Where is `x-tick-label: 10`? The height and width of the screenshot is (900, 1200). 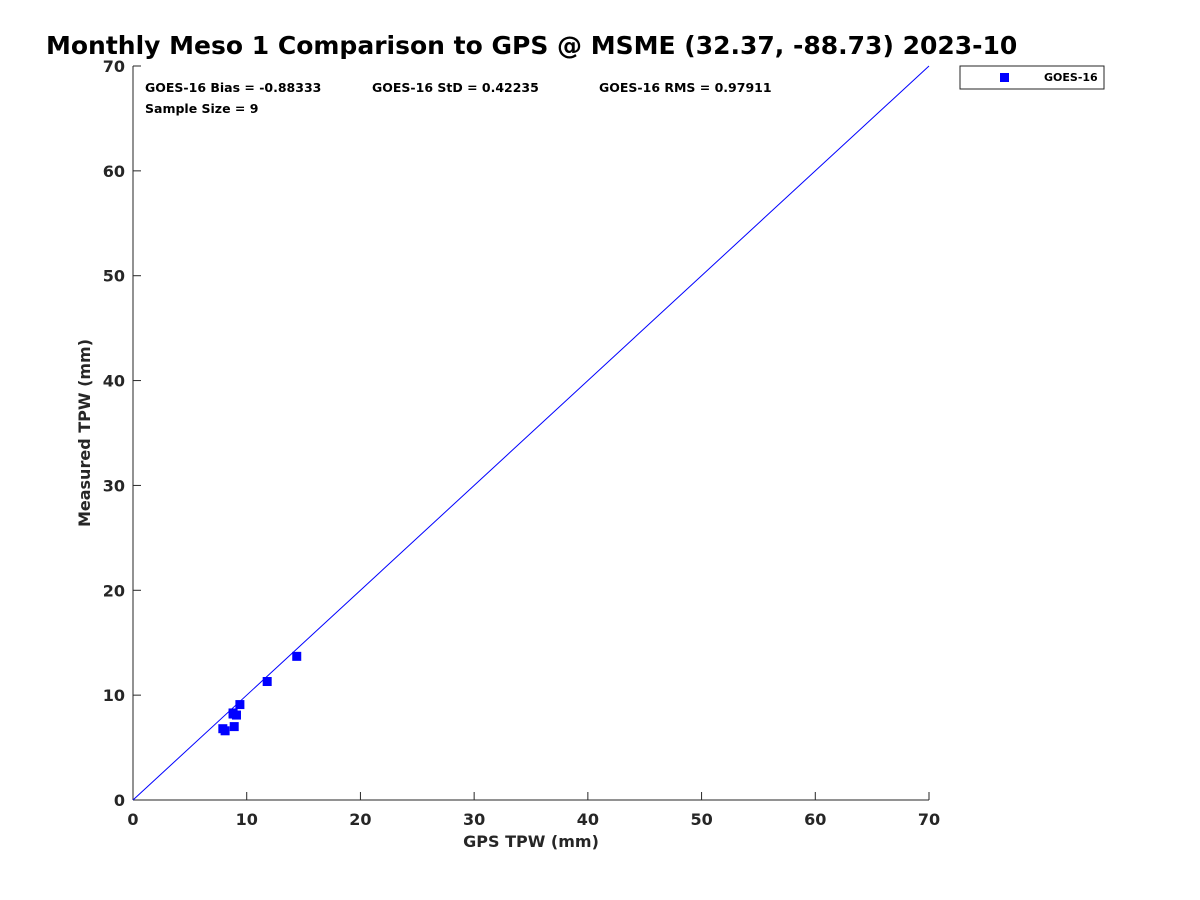
x-tick-label: 10 is located at coordinates (247, 819).